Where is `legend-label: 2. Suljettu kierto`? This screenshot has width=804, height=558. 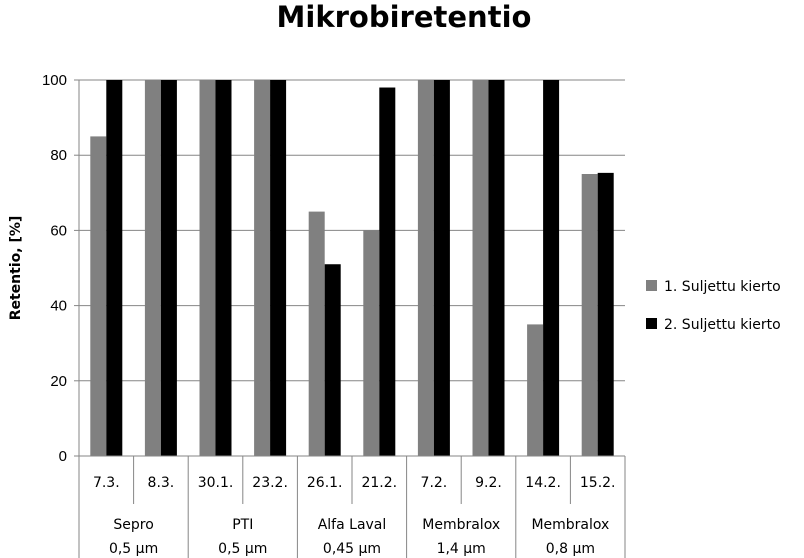 legend-label: 2. Suljettu kierto is located at coordinates (722, 325).